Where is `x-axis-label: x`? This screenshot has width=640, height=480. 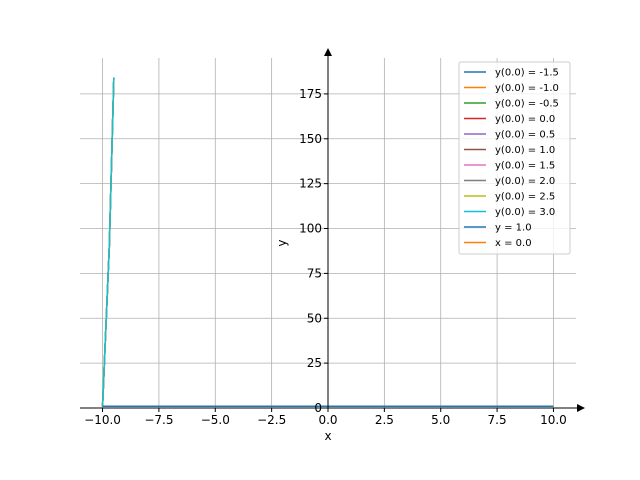
x-axis-label: x is located at coordinates (327, 436).